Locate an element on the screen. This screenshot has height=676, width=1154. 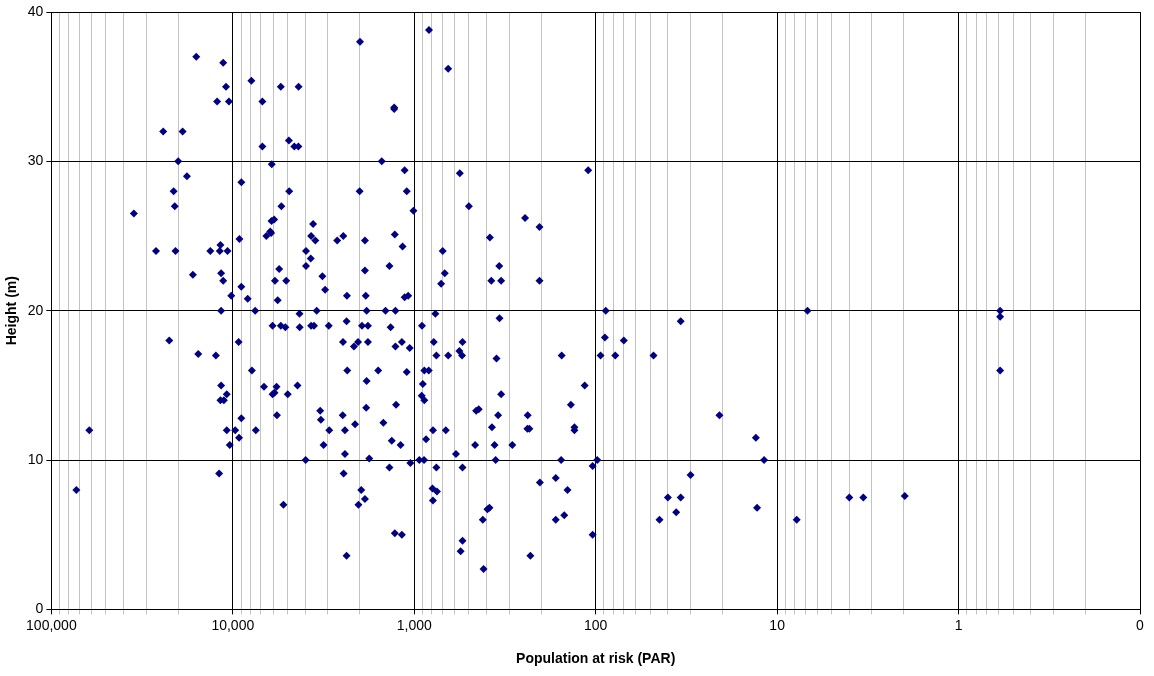
x-tick-label: 10,000 is located at coordinates (233, 624).